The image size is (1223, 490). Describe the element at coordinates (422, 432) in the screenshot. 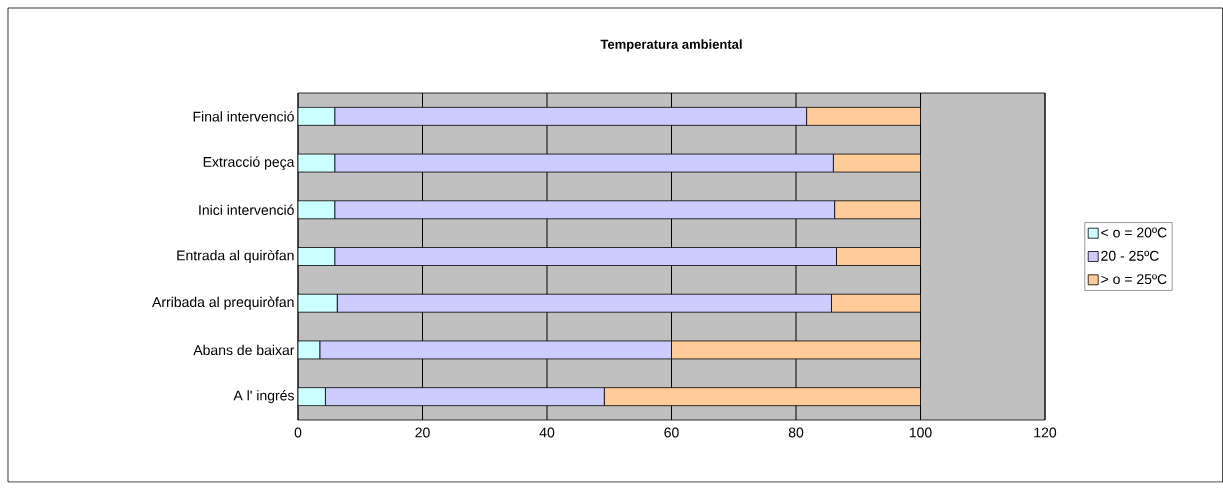

I see `x-tick-label: 20` at that location.